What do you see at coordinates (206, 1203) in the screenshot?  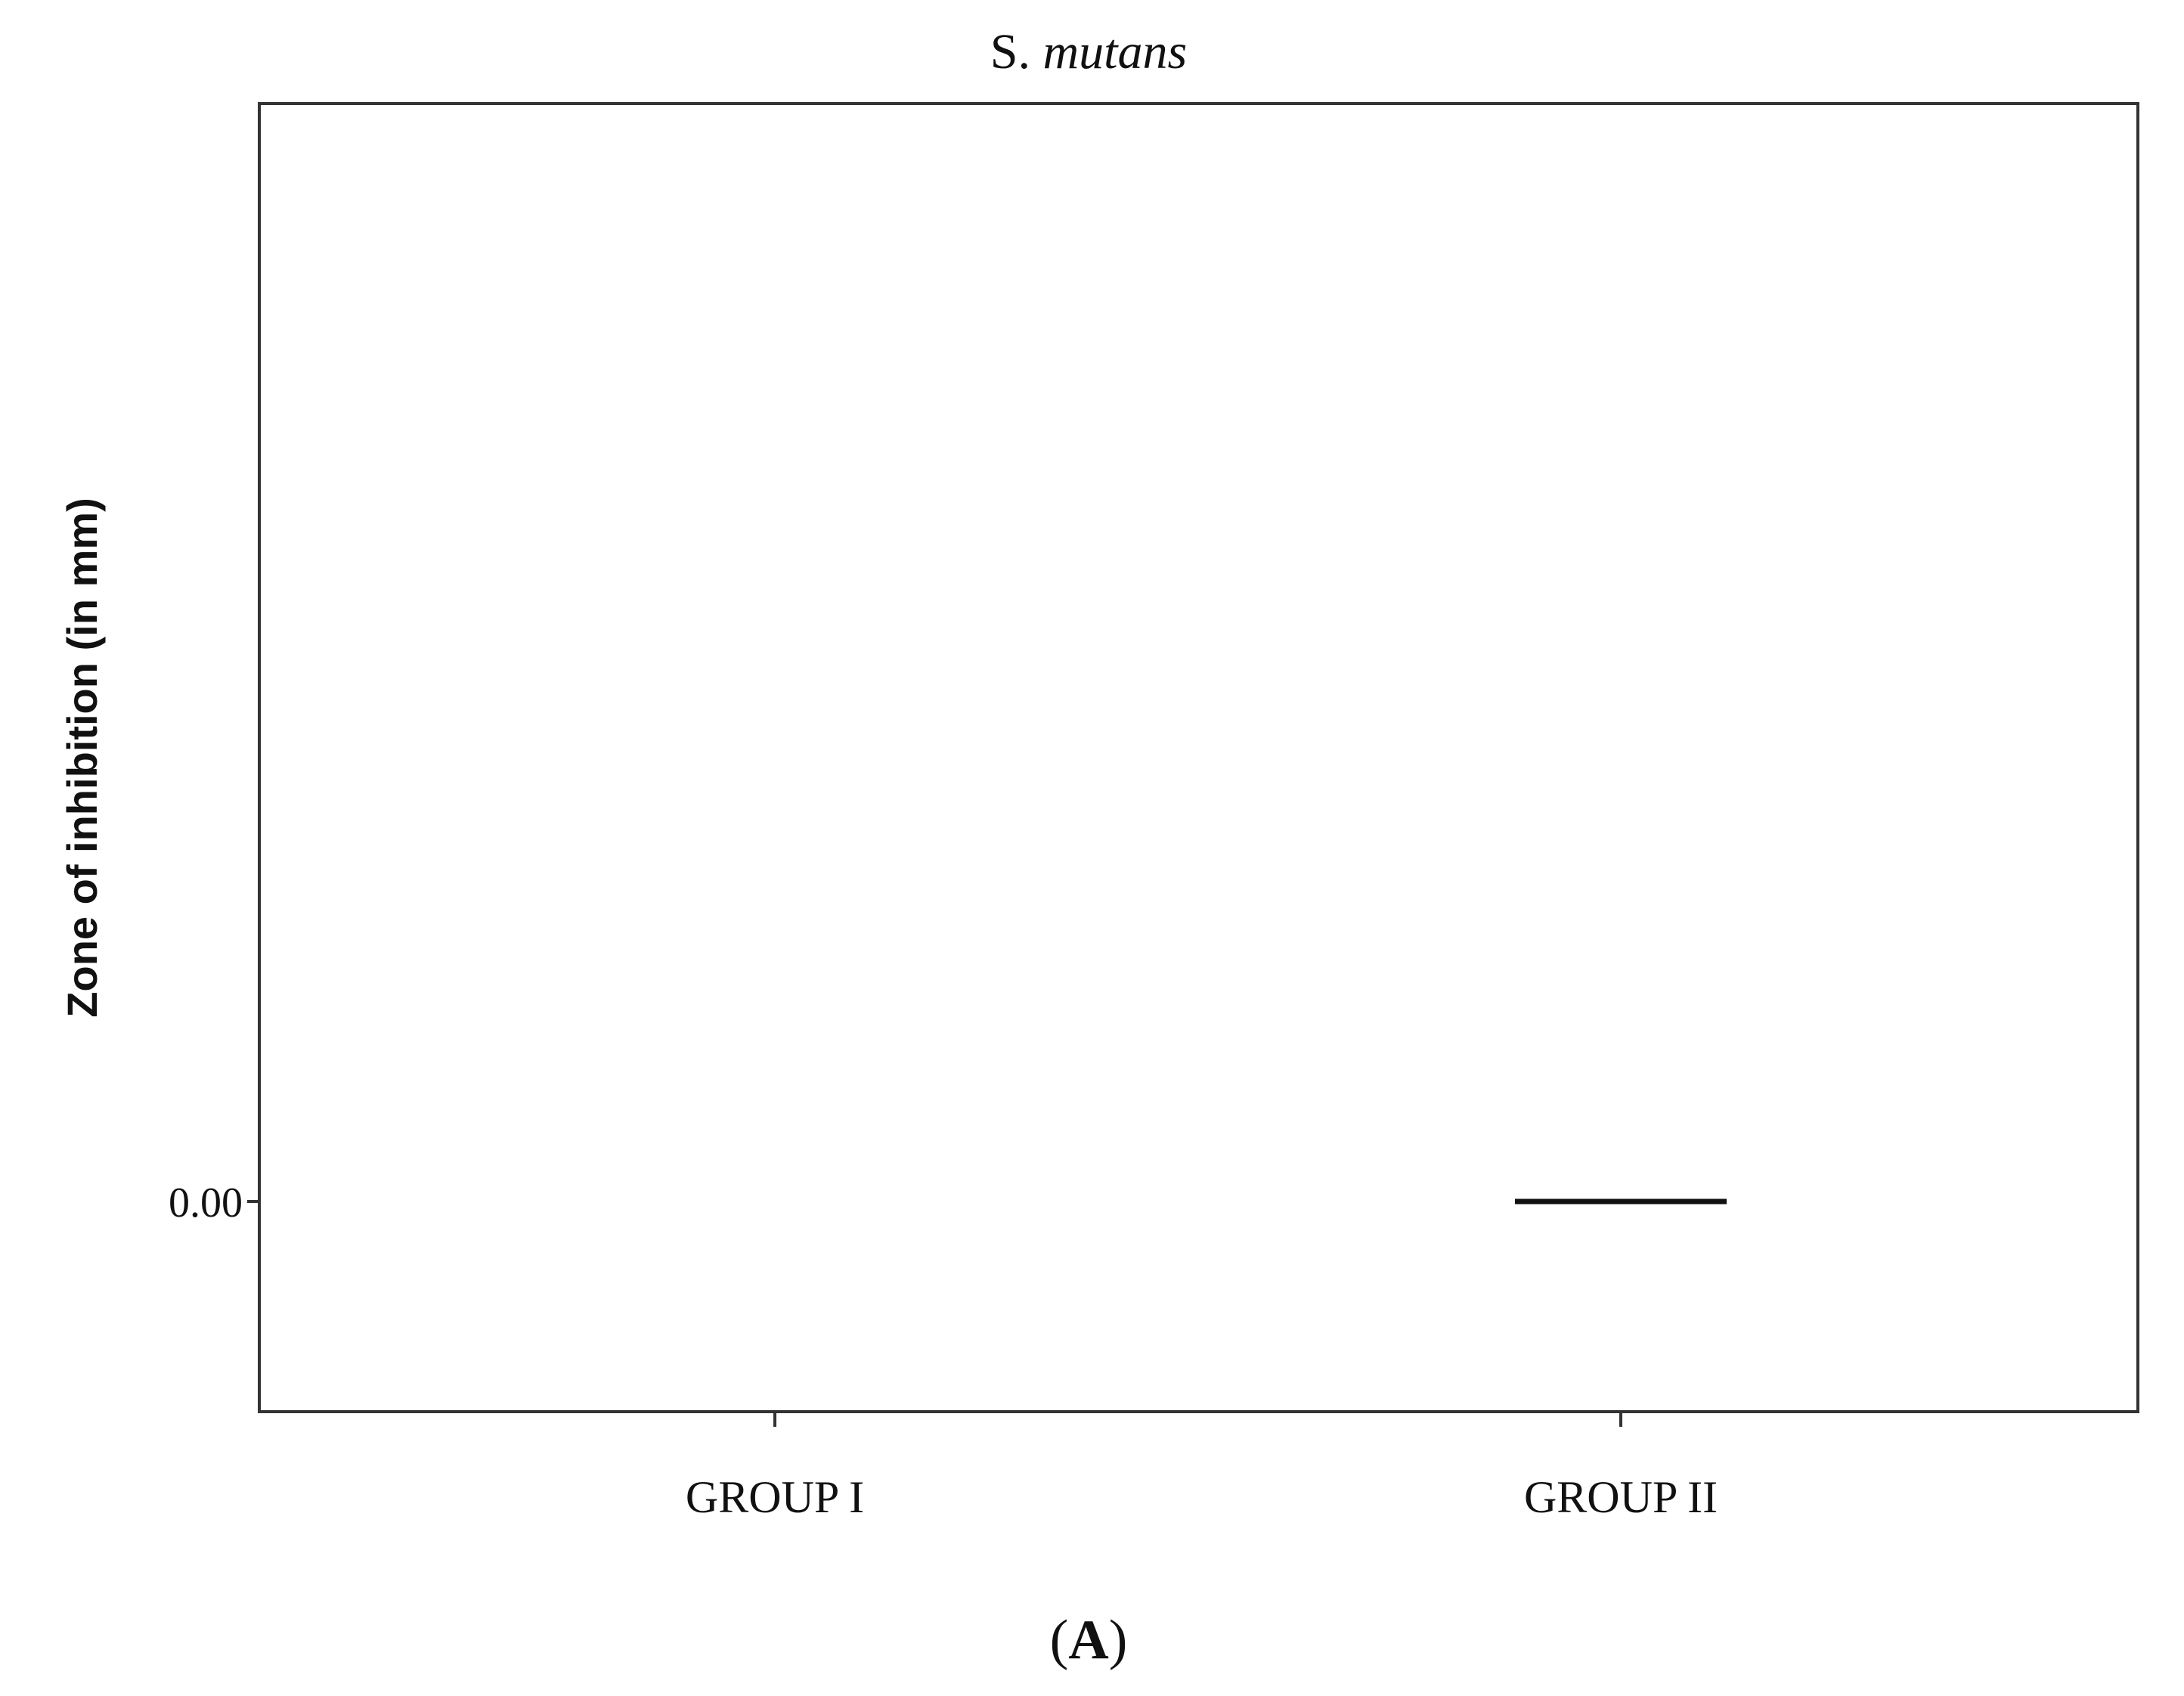 I see `y-tick-label: 0.00` at bounding box center [206, 1203].